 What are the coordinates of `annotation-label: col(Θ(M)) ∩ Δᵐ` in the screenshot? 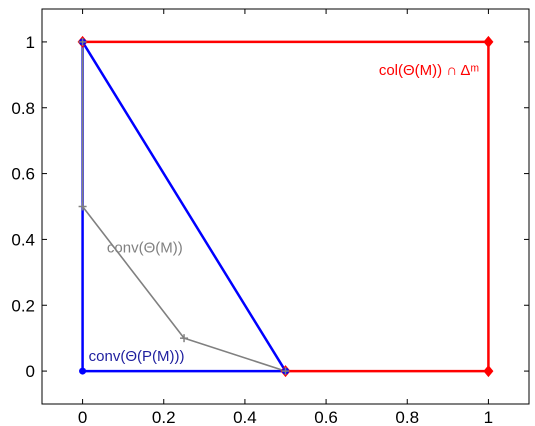 It's located at (429, 70).